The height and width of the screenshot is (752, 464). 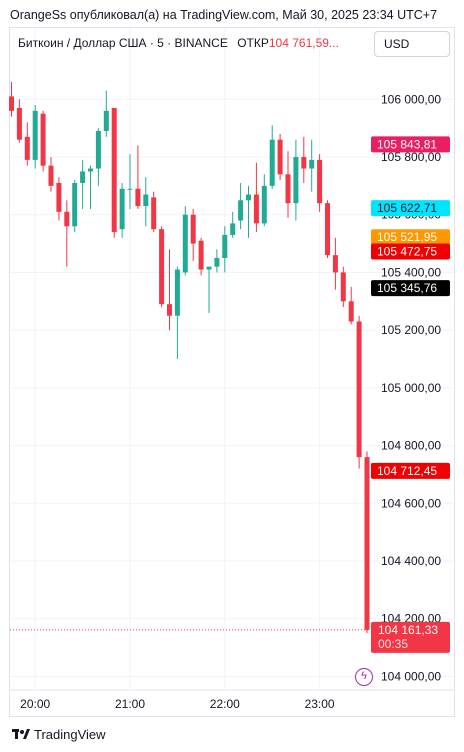 I want to click on symbol-title: Биткоин / Доллар США · 5 · BINANCE, so click(x=123, y=43).